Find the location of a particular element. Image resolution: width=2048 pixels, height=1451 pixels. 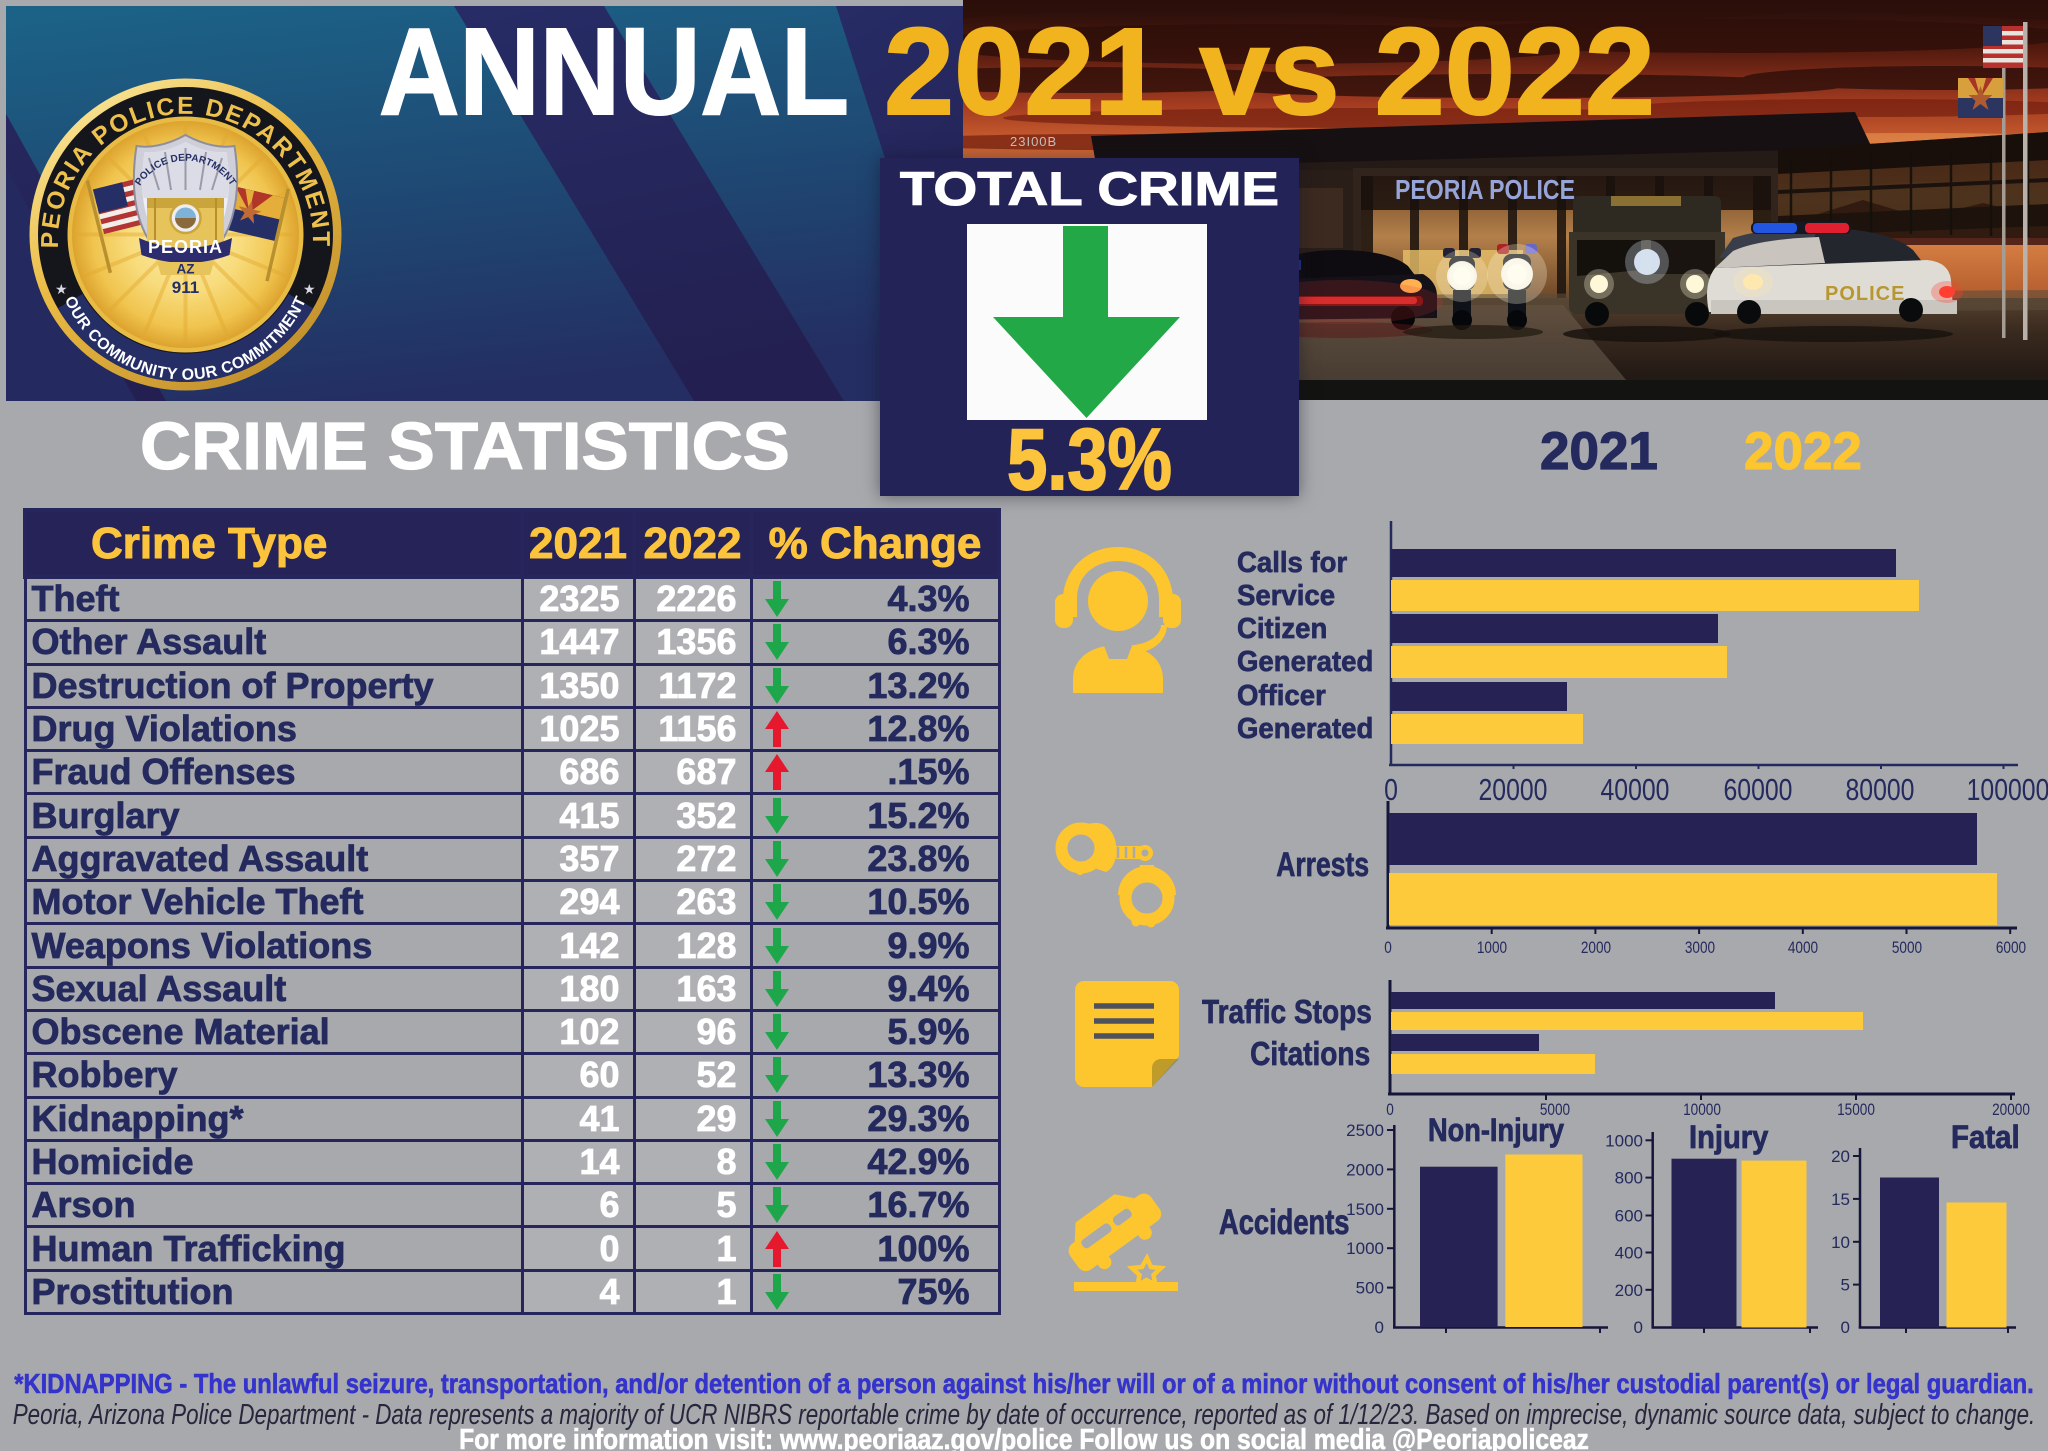

svg-text: PEORIA is located at coordinates (185, 247).